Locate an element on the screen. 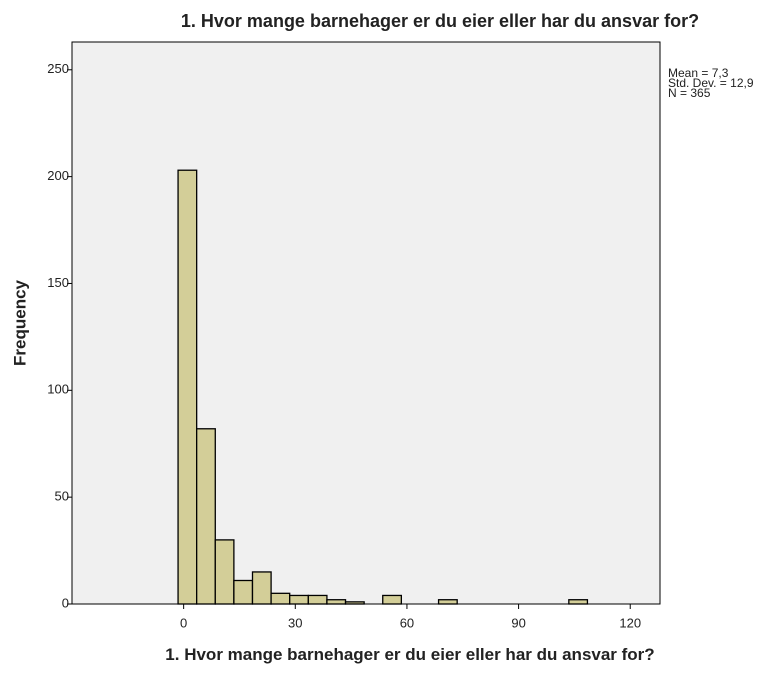 This screenshot has width=784, height=685. x-tick-label: 120 is located at coordinates (630, 622).